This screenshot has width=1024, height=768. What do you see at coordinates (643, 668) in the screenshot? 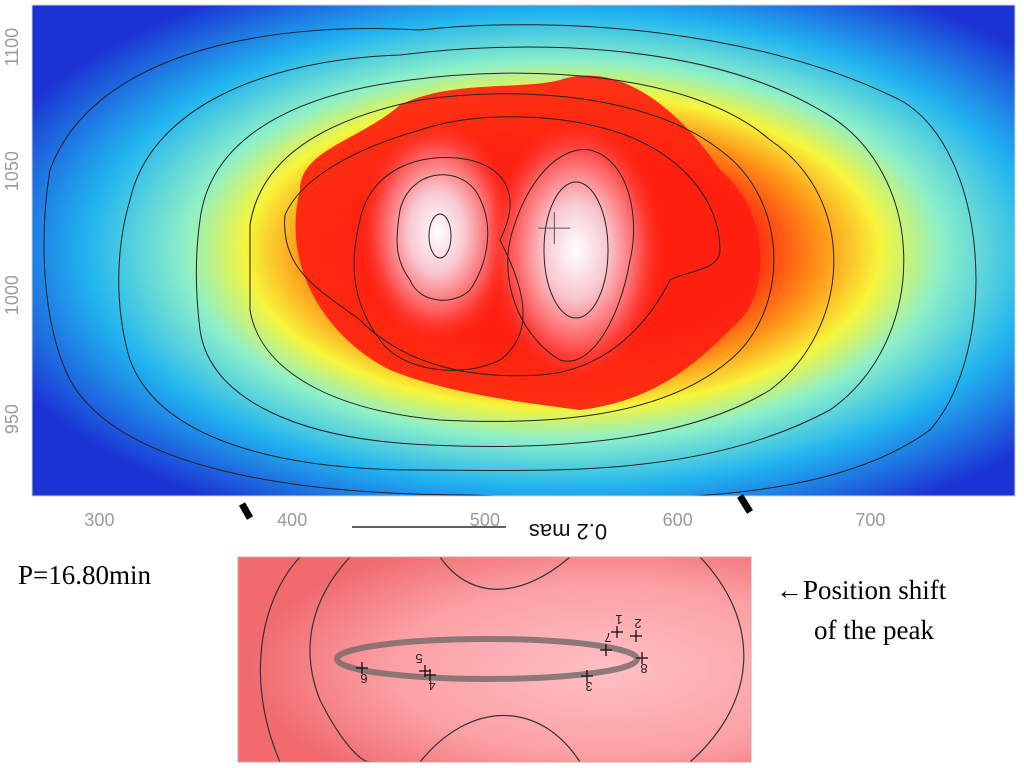
I see `point-label: 8` at bounding box center [643, 668].